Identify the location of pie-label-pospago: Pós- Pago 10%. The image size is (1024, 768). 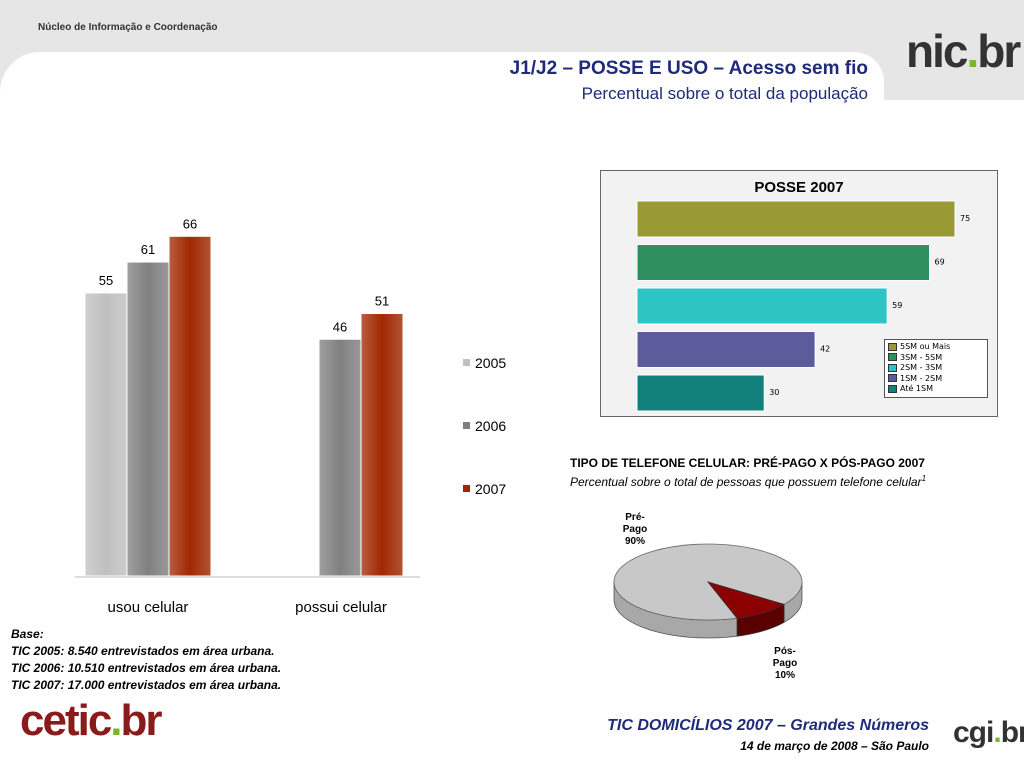
(785, 664).